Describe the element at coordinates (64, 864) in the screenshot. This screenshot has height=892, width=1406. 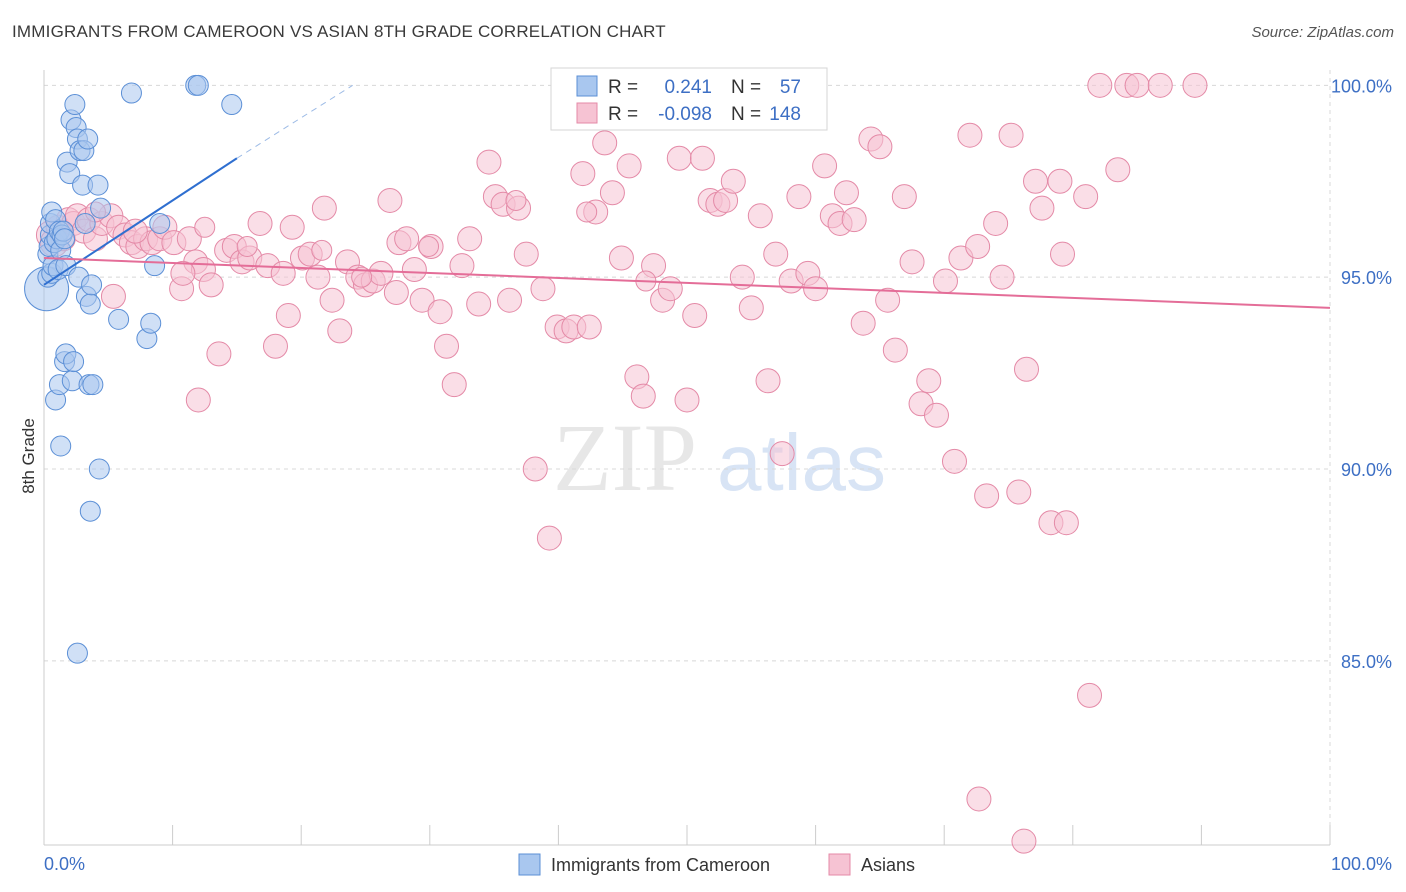
I see `x-tick-label-min: 0.0%` at that location.